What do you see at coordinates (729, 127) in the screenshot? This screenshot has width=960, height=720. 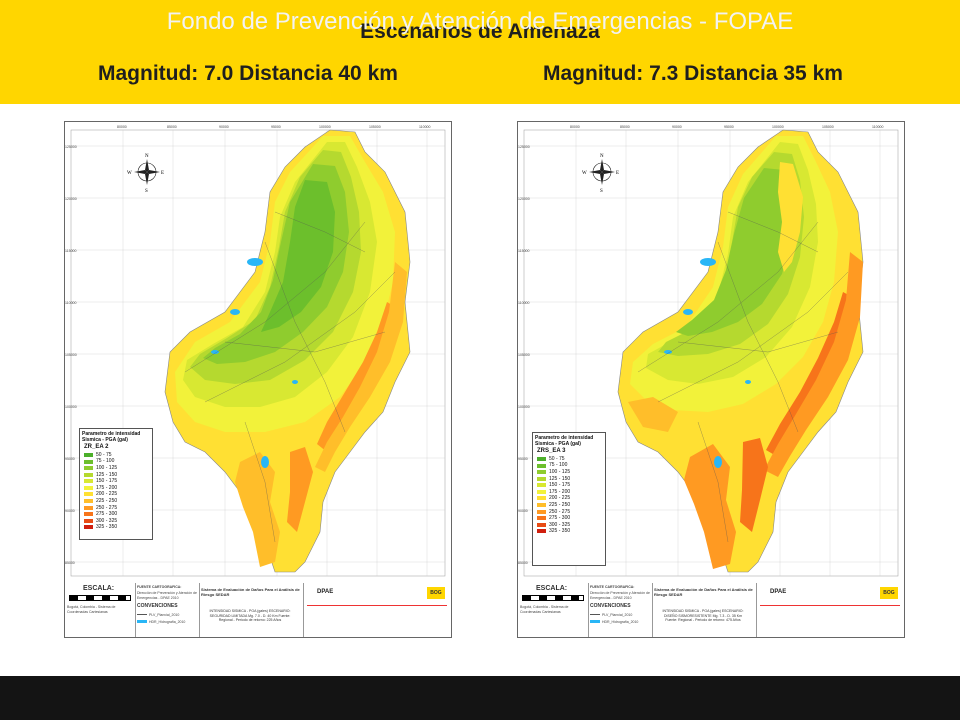 I see `tick-top: 95000` at bounding box center [729, 127].